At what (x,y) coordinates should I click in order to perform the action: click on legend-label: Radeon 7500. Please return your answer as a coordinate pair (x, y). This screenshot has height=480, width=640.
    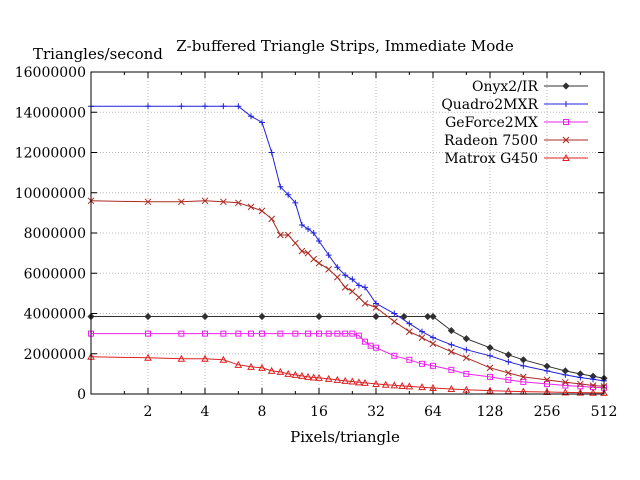
    Looking at the image, I should click on (491, 141).